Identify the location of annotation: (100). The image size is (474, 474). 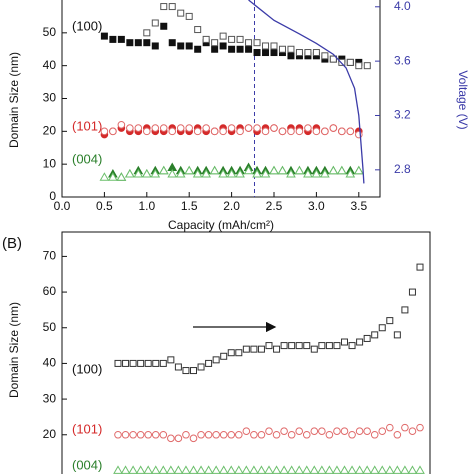
(87, 368).